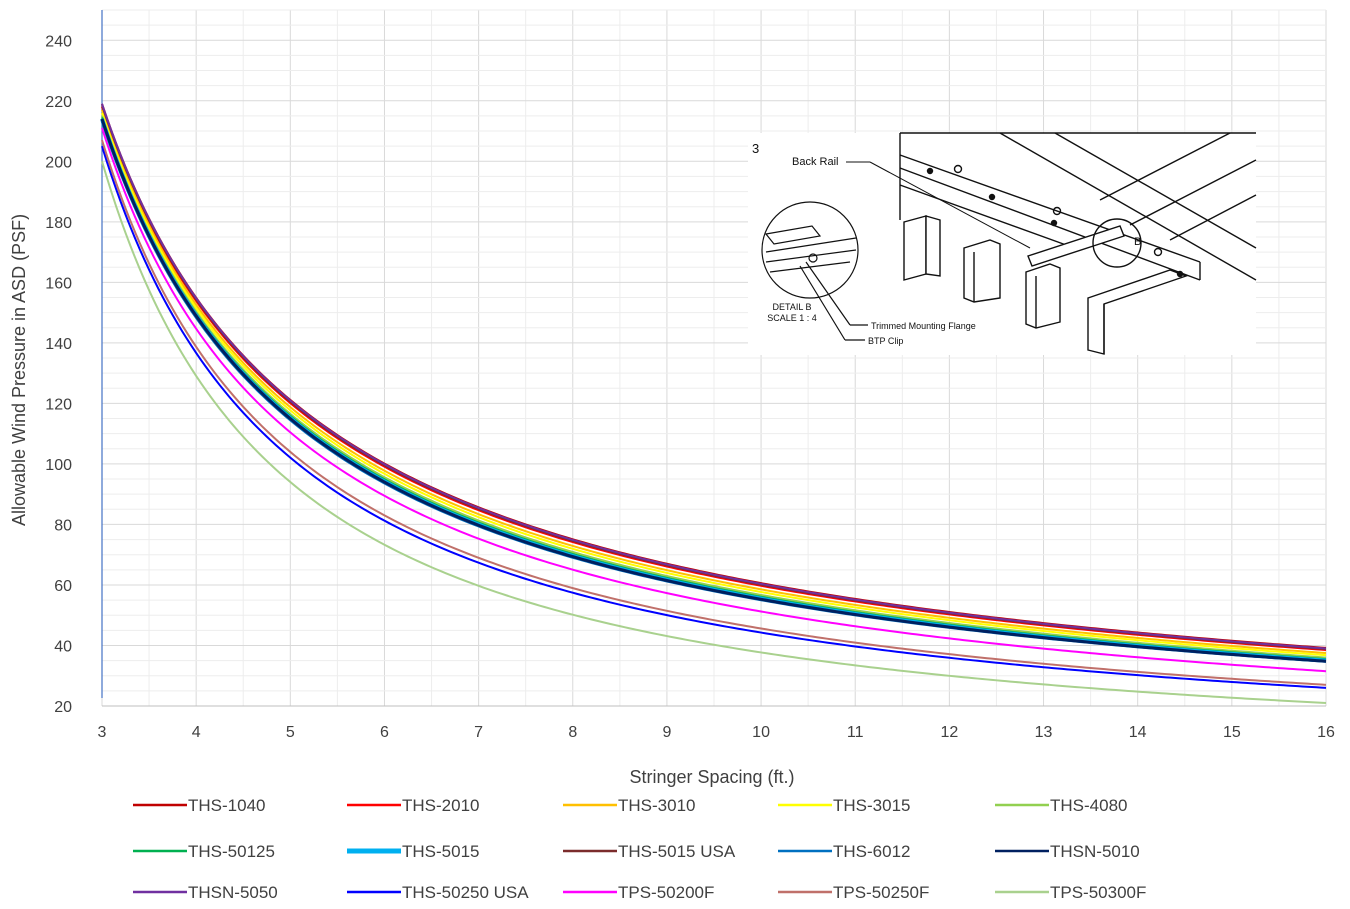  I want to click on x-tick-label: 9, so click(666, 732).